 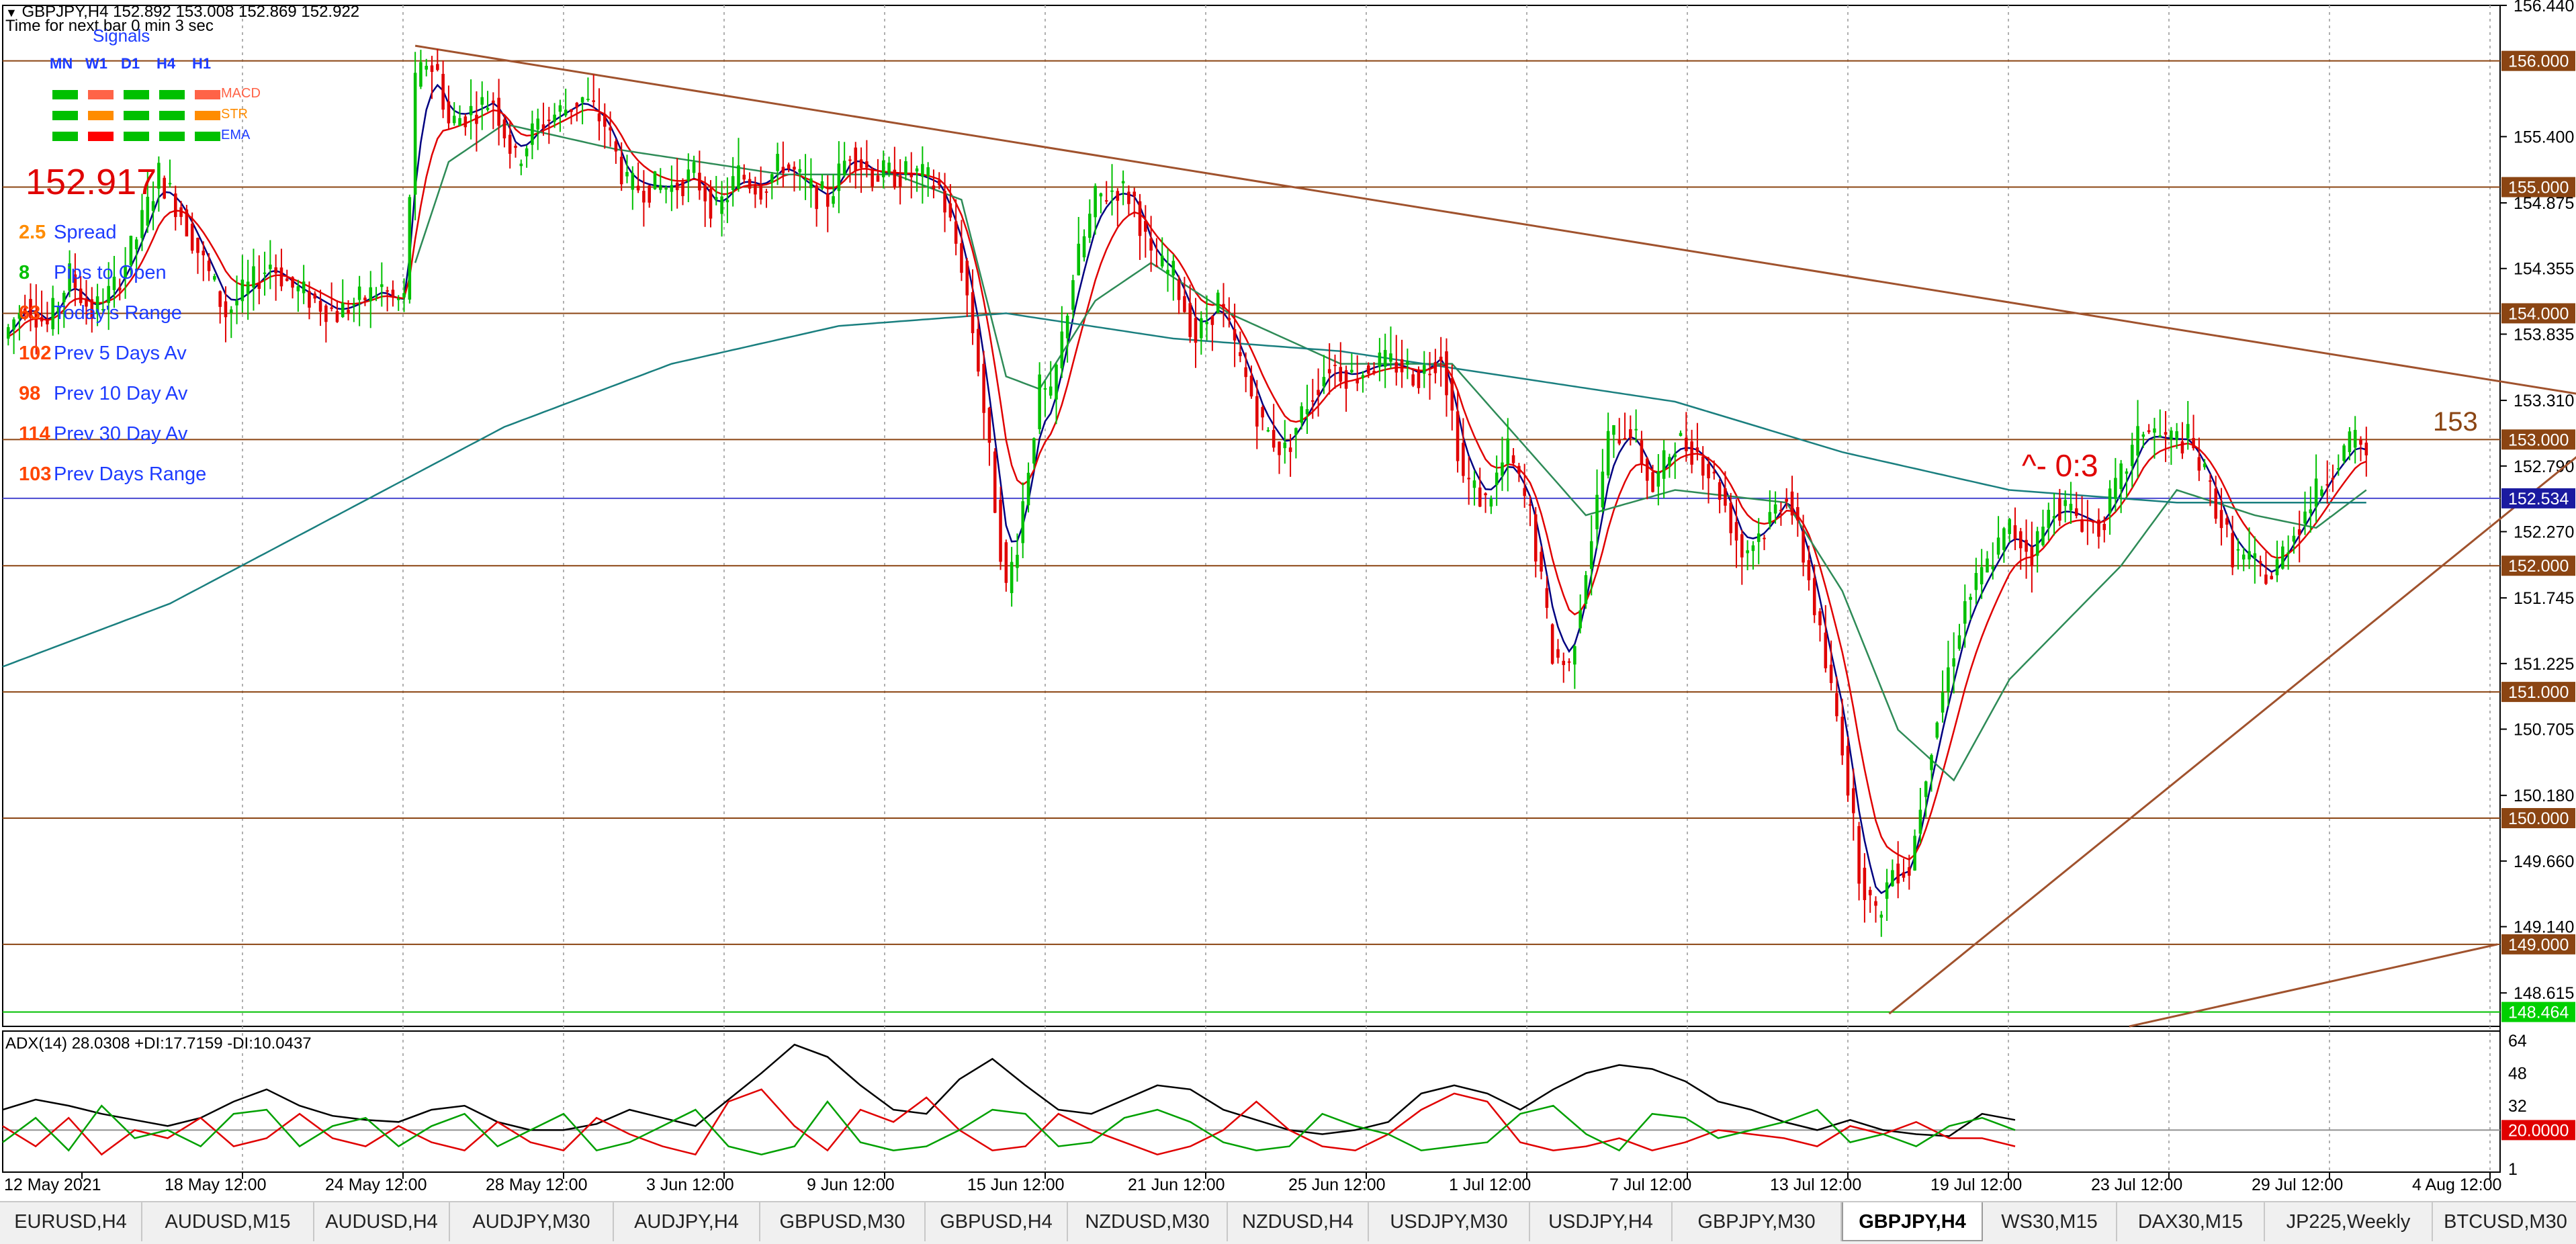 What do you see at coordinates (228, 1221) in the screenshot?
I see `tab-audusd-m15: AUDUSD,M15` at bounding box center [228, 1221].